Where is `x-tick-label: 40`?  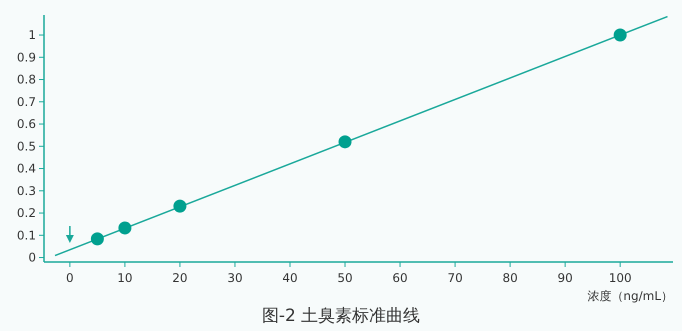
x-tick-label: 40 is located at coordinates (290, 278).